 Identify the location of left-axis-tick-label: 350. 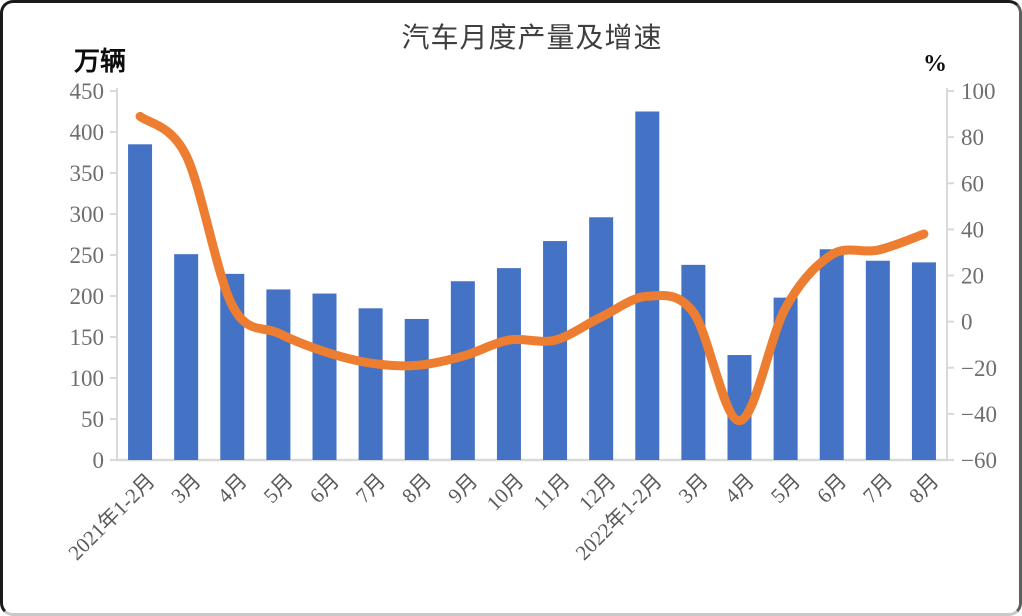
(87, 173).